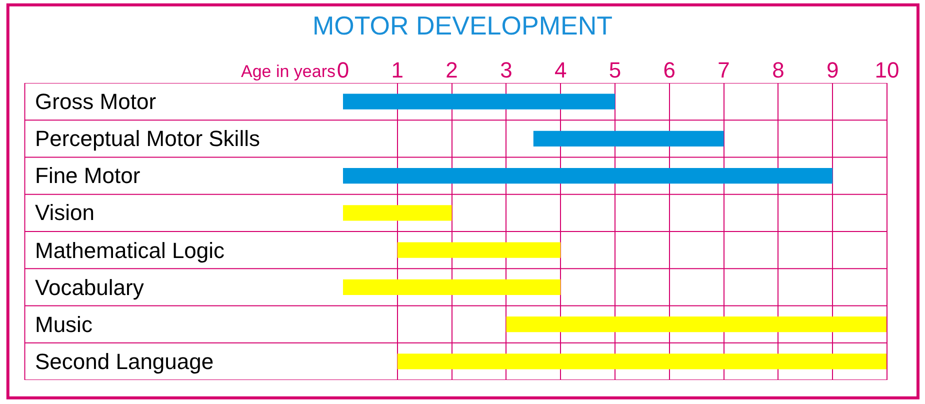 The height and width of the screenshot is (404, 925). Describe the element at coordinates (124, 361) in the screenshot. I see `y-tick-label: Second Language` at that location.